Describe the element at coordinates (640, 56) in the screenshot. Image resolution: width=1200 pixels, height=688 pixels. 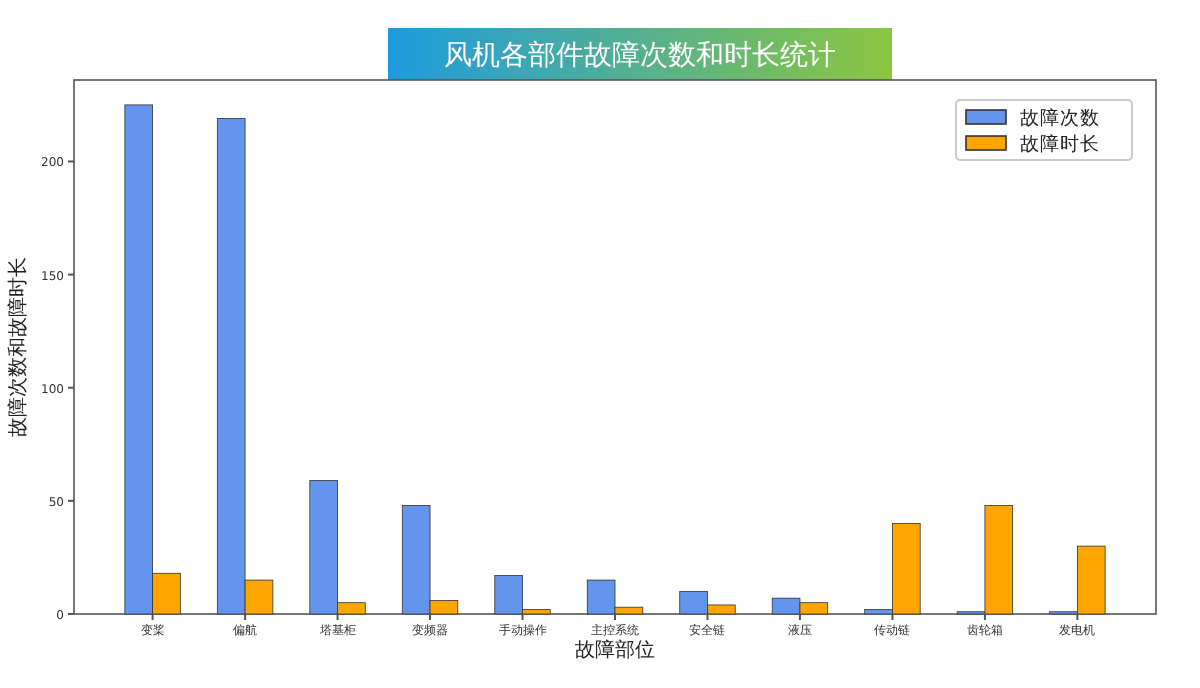
I see `chart-title: 风机各部件故障次数和时长统计` at that location.